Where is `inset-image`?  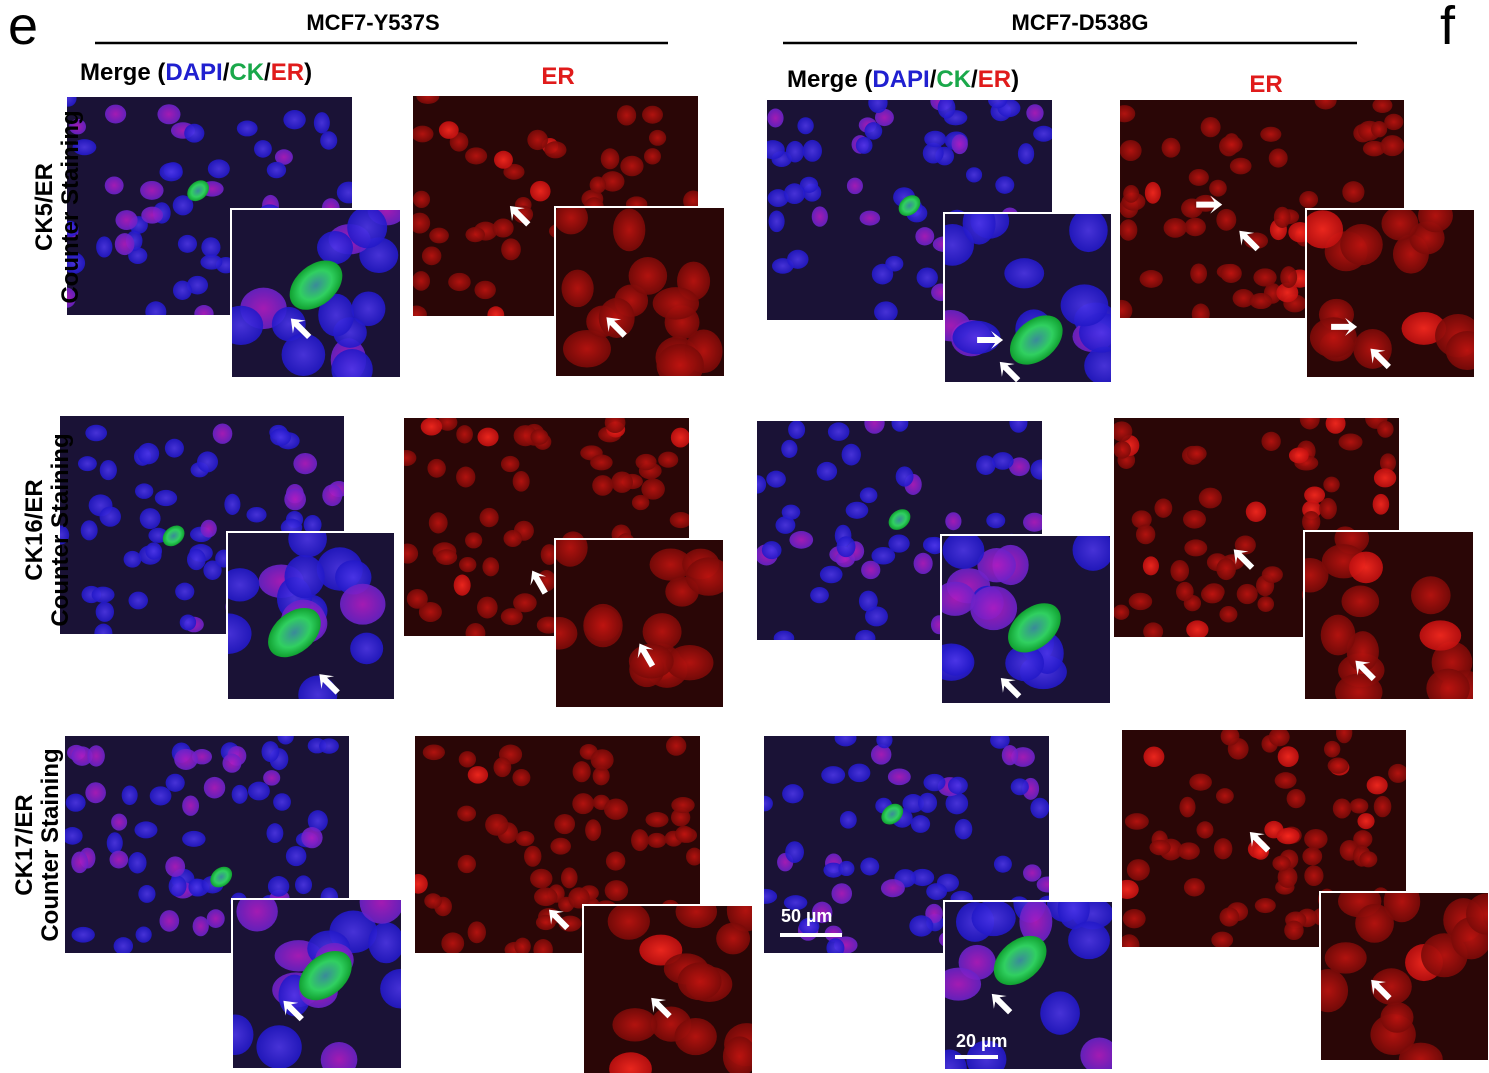 inset-image is located at coordinates (668, 989).